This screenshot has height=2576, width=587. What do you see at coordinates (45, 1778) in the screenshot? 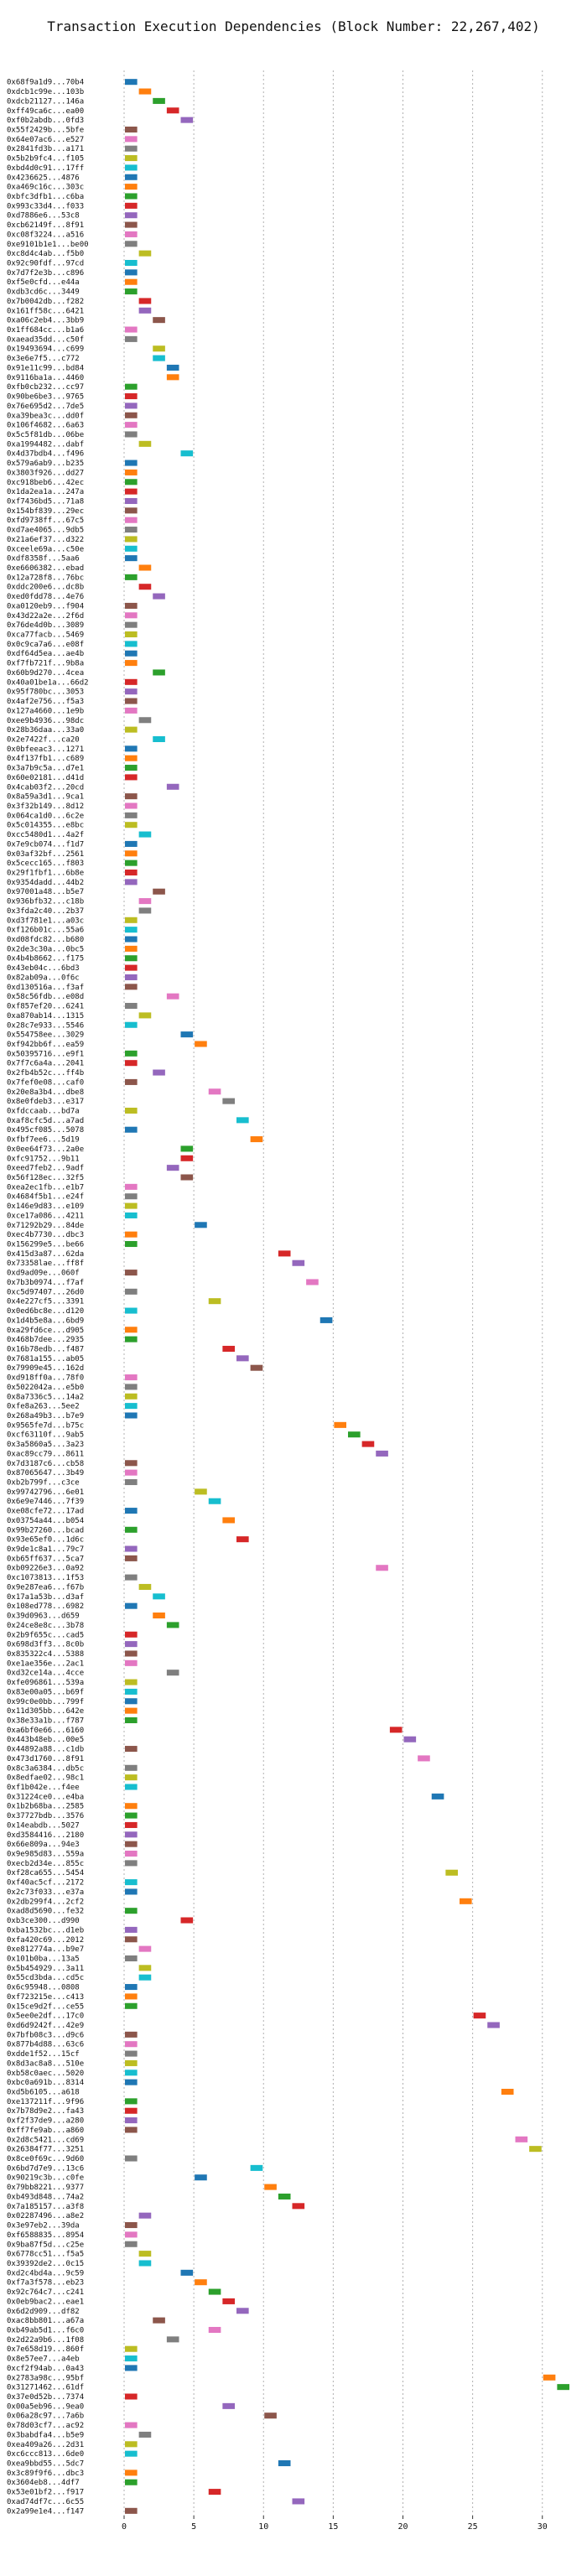
I see `y-label-178: 0x8edfae02...98c1` at bounding box center [45, 1778].